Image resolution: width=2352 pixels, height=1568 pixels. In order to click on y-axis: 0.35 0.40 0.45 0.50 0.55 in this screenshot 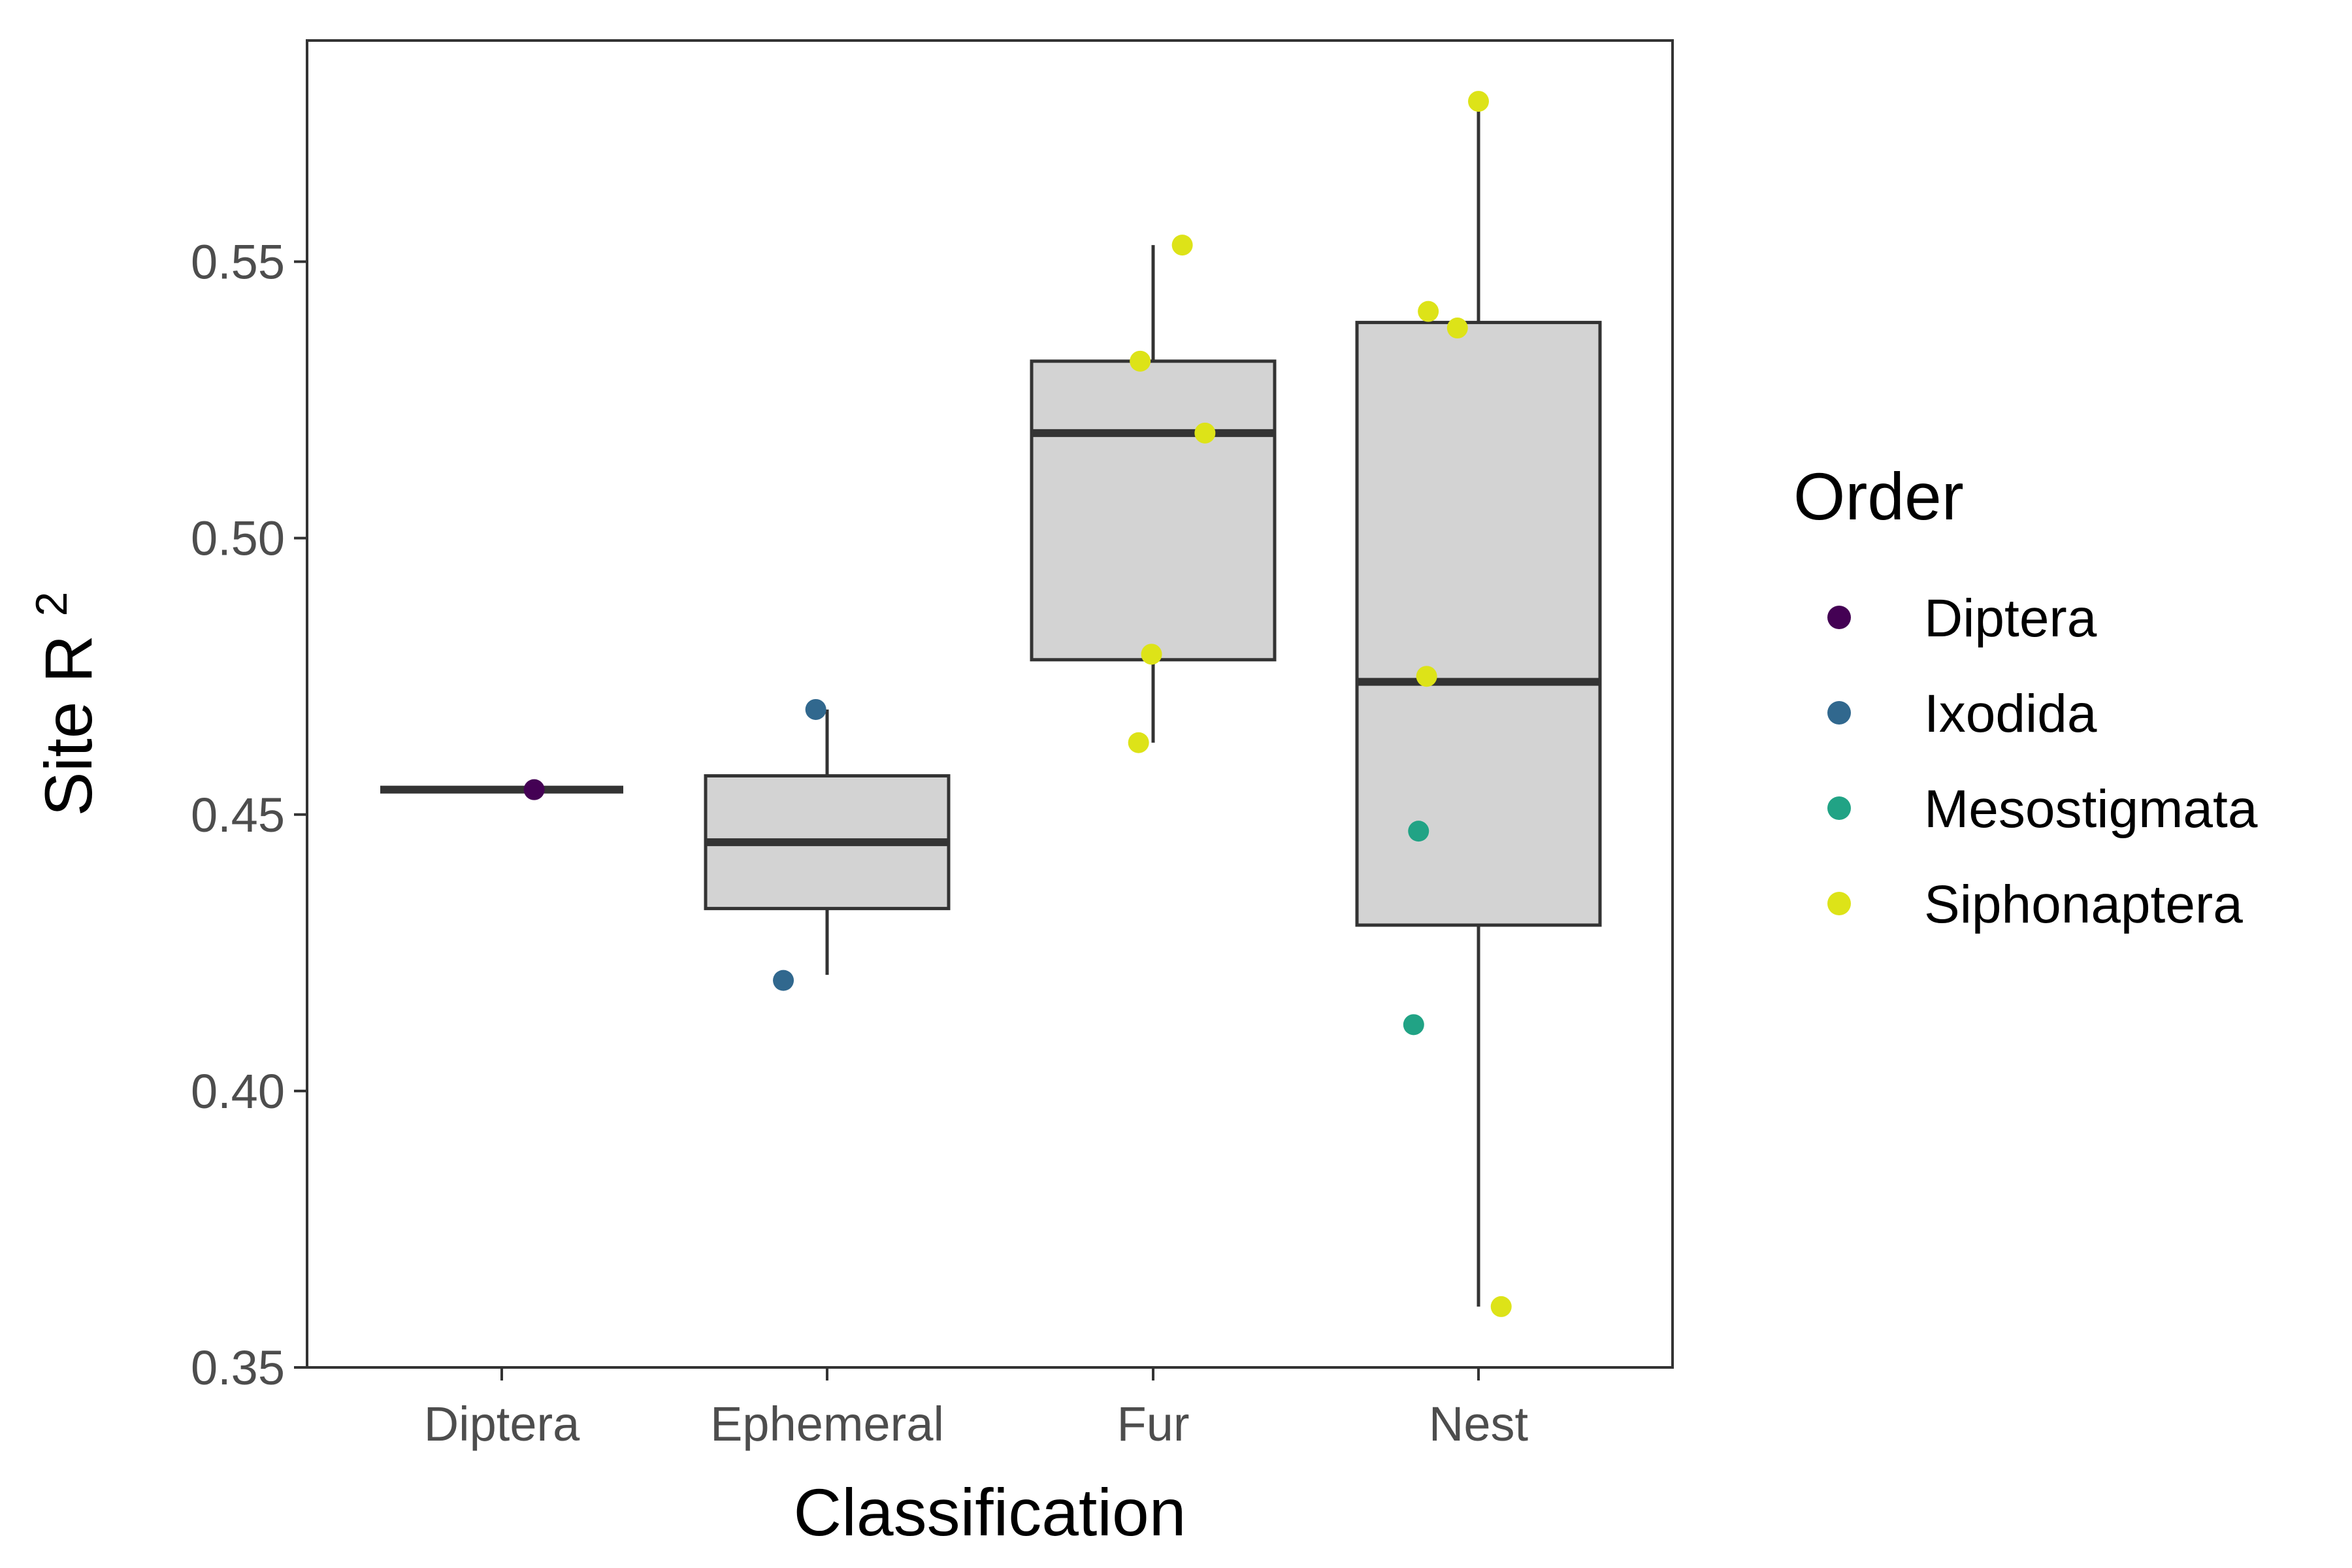, I will do `click(249, 815)`.